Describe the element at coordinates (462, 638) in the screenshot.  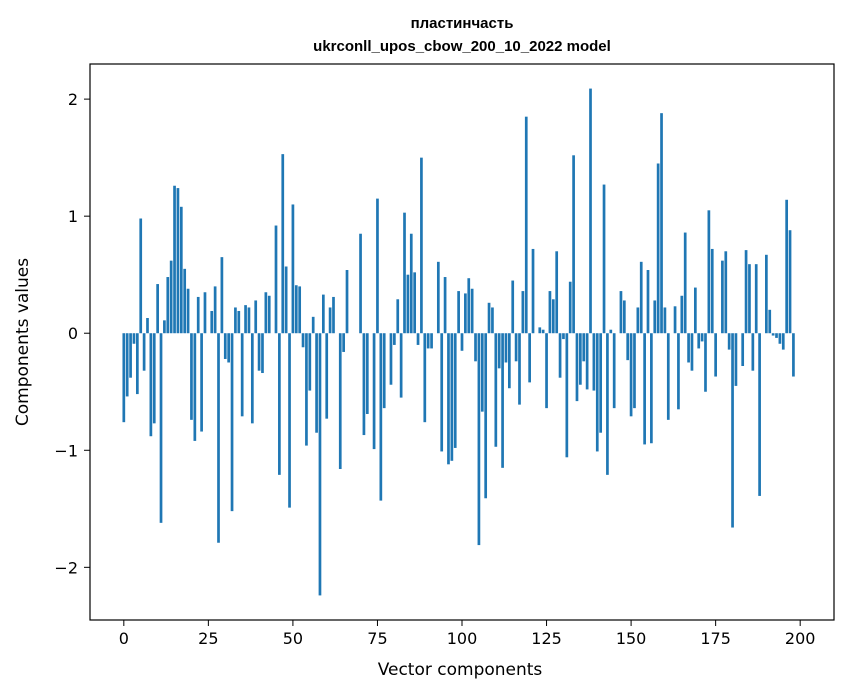
I see `x-tick-label: 100` at that location.